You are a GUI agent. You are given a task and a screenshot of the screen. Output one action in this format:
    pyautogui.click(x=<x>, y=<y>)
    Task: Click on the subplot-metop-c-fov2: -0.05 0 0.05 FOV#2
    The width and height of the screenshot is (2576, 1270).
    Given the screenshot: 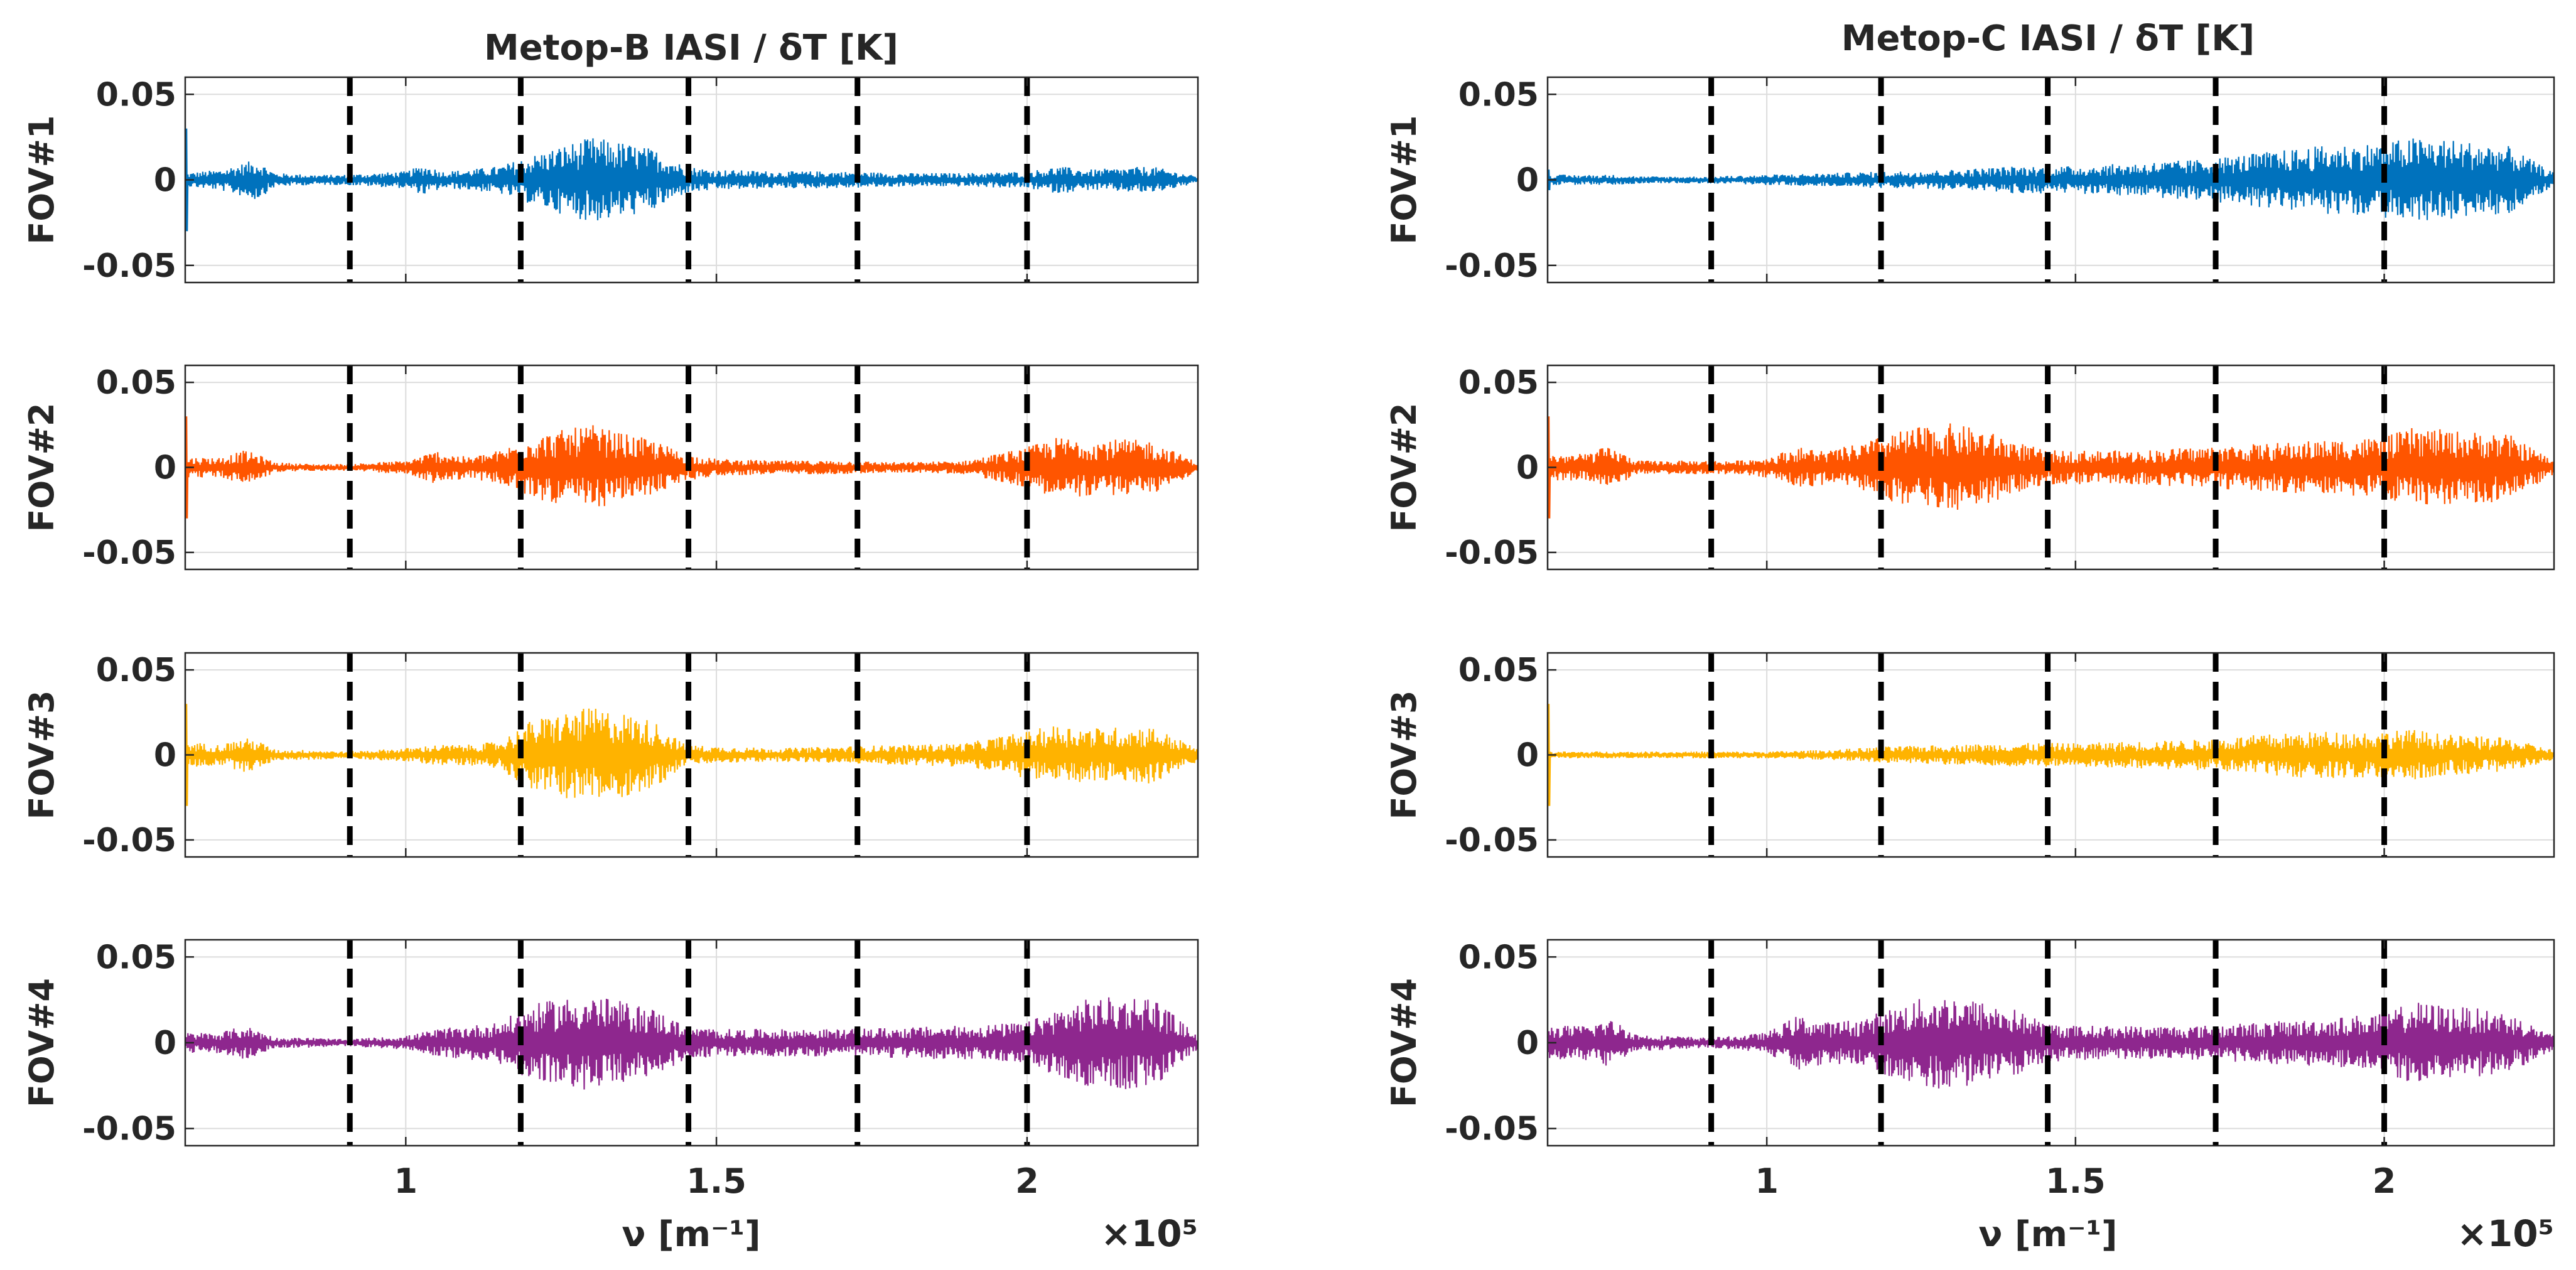 What is the action you would take?
    pyautogui.click(x=1970, y=468)
    